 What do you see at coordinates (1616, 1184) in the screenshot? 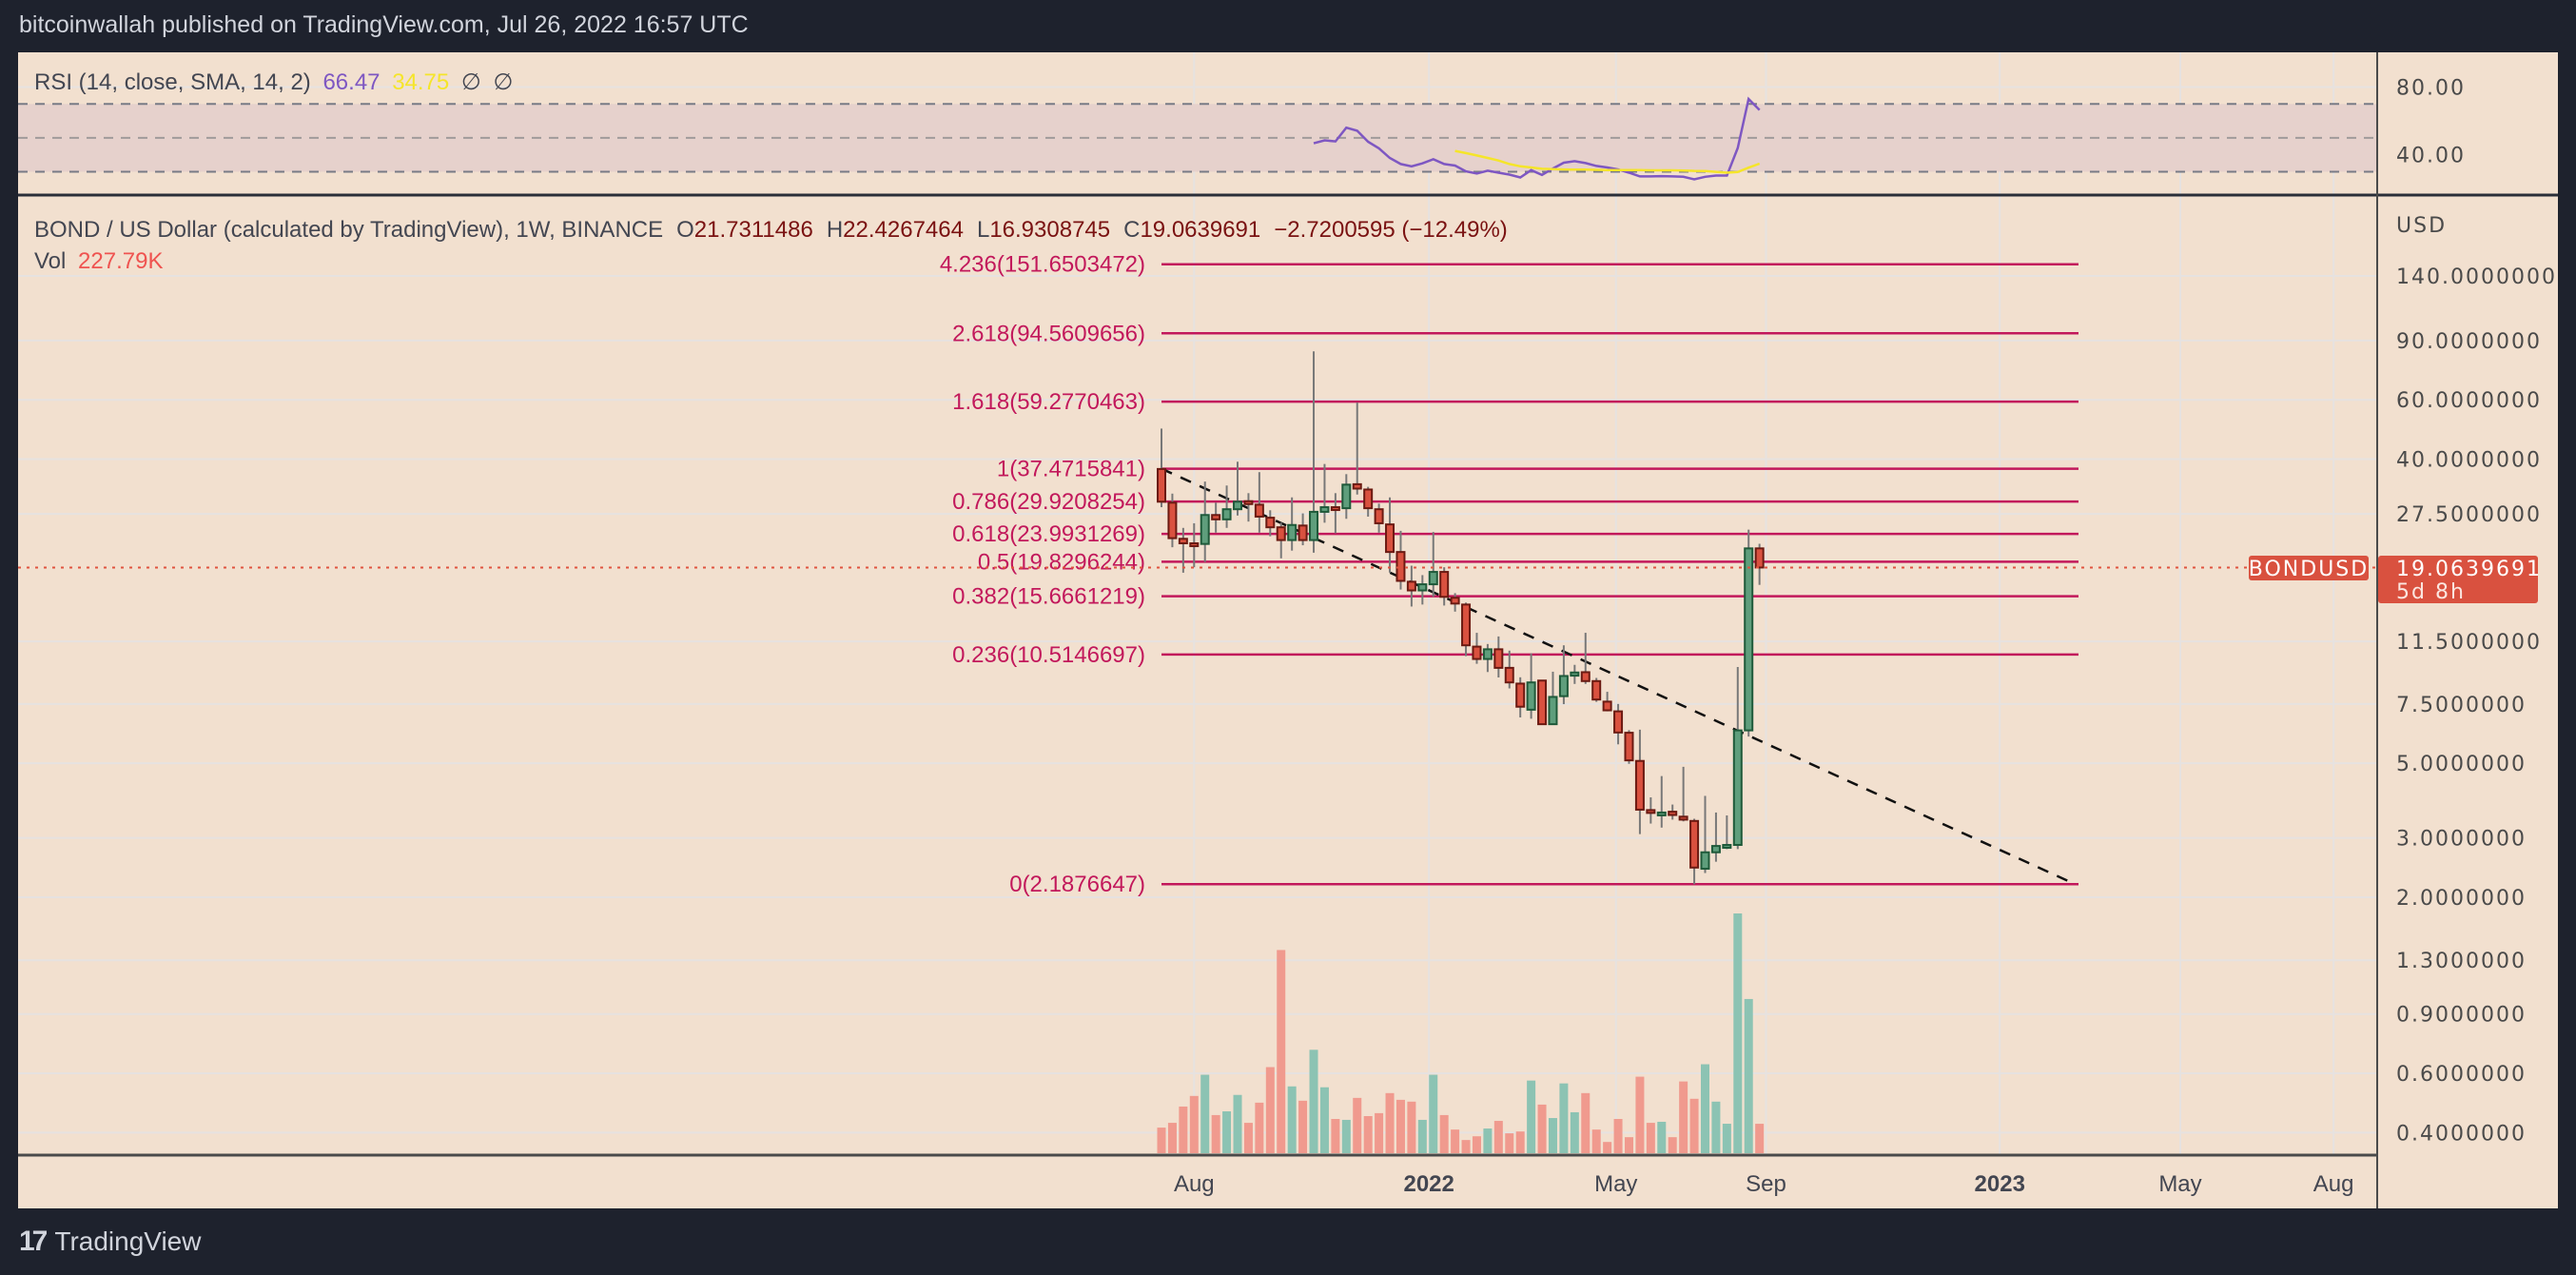
I see `time-tick-label: May` at bounding box center [1616, 1184].